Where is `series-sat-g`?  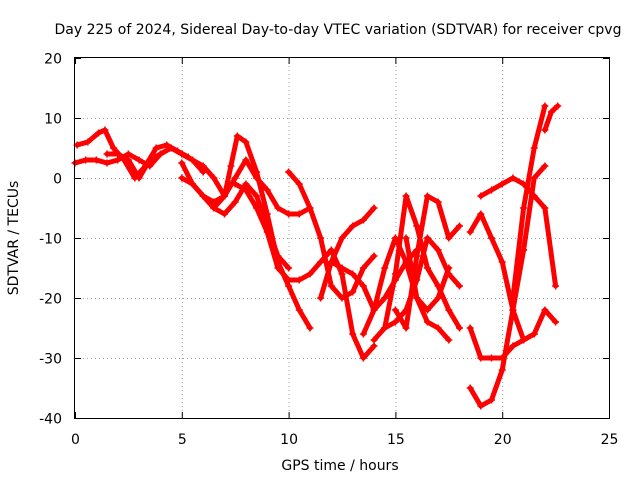 series-sat-g is located at coordinates (304, 271).